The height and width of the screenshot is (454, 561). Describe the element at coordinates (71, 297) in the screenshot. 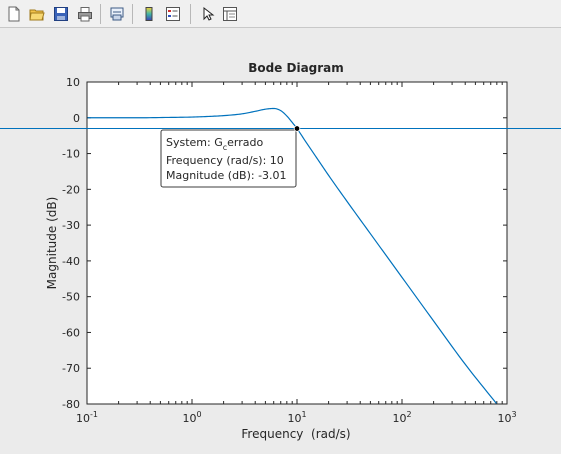

I see `y-tick-label: -50` at that location.